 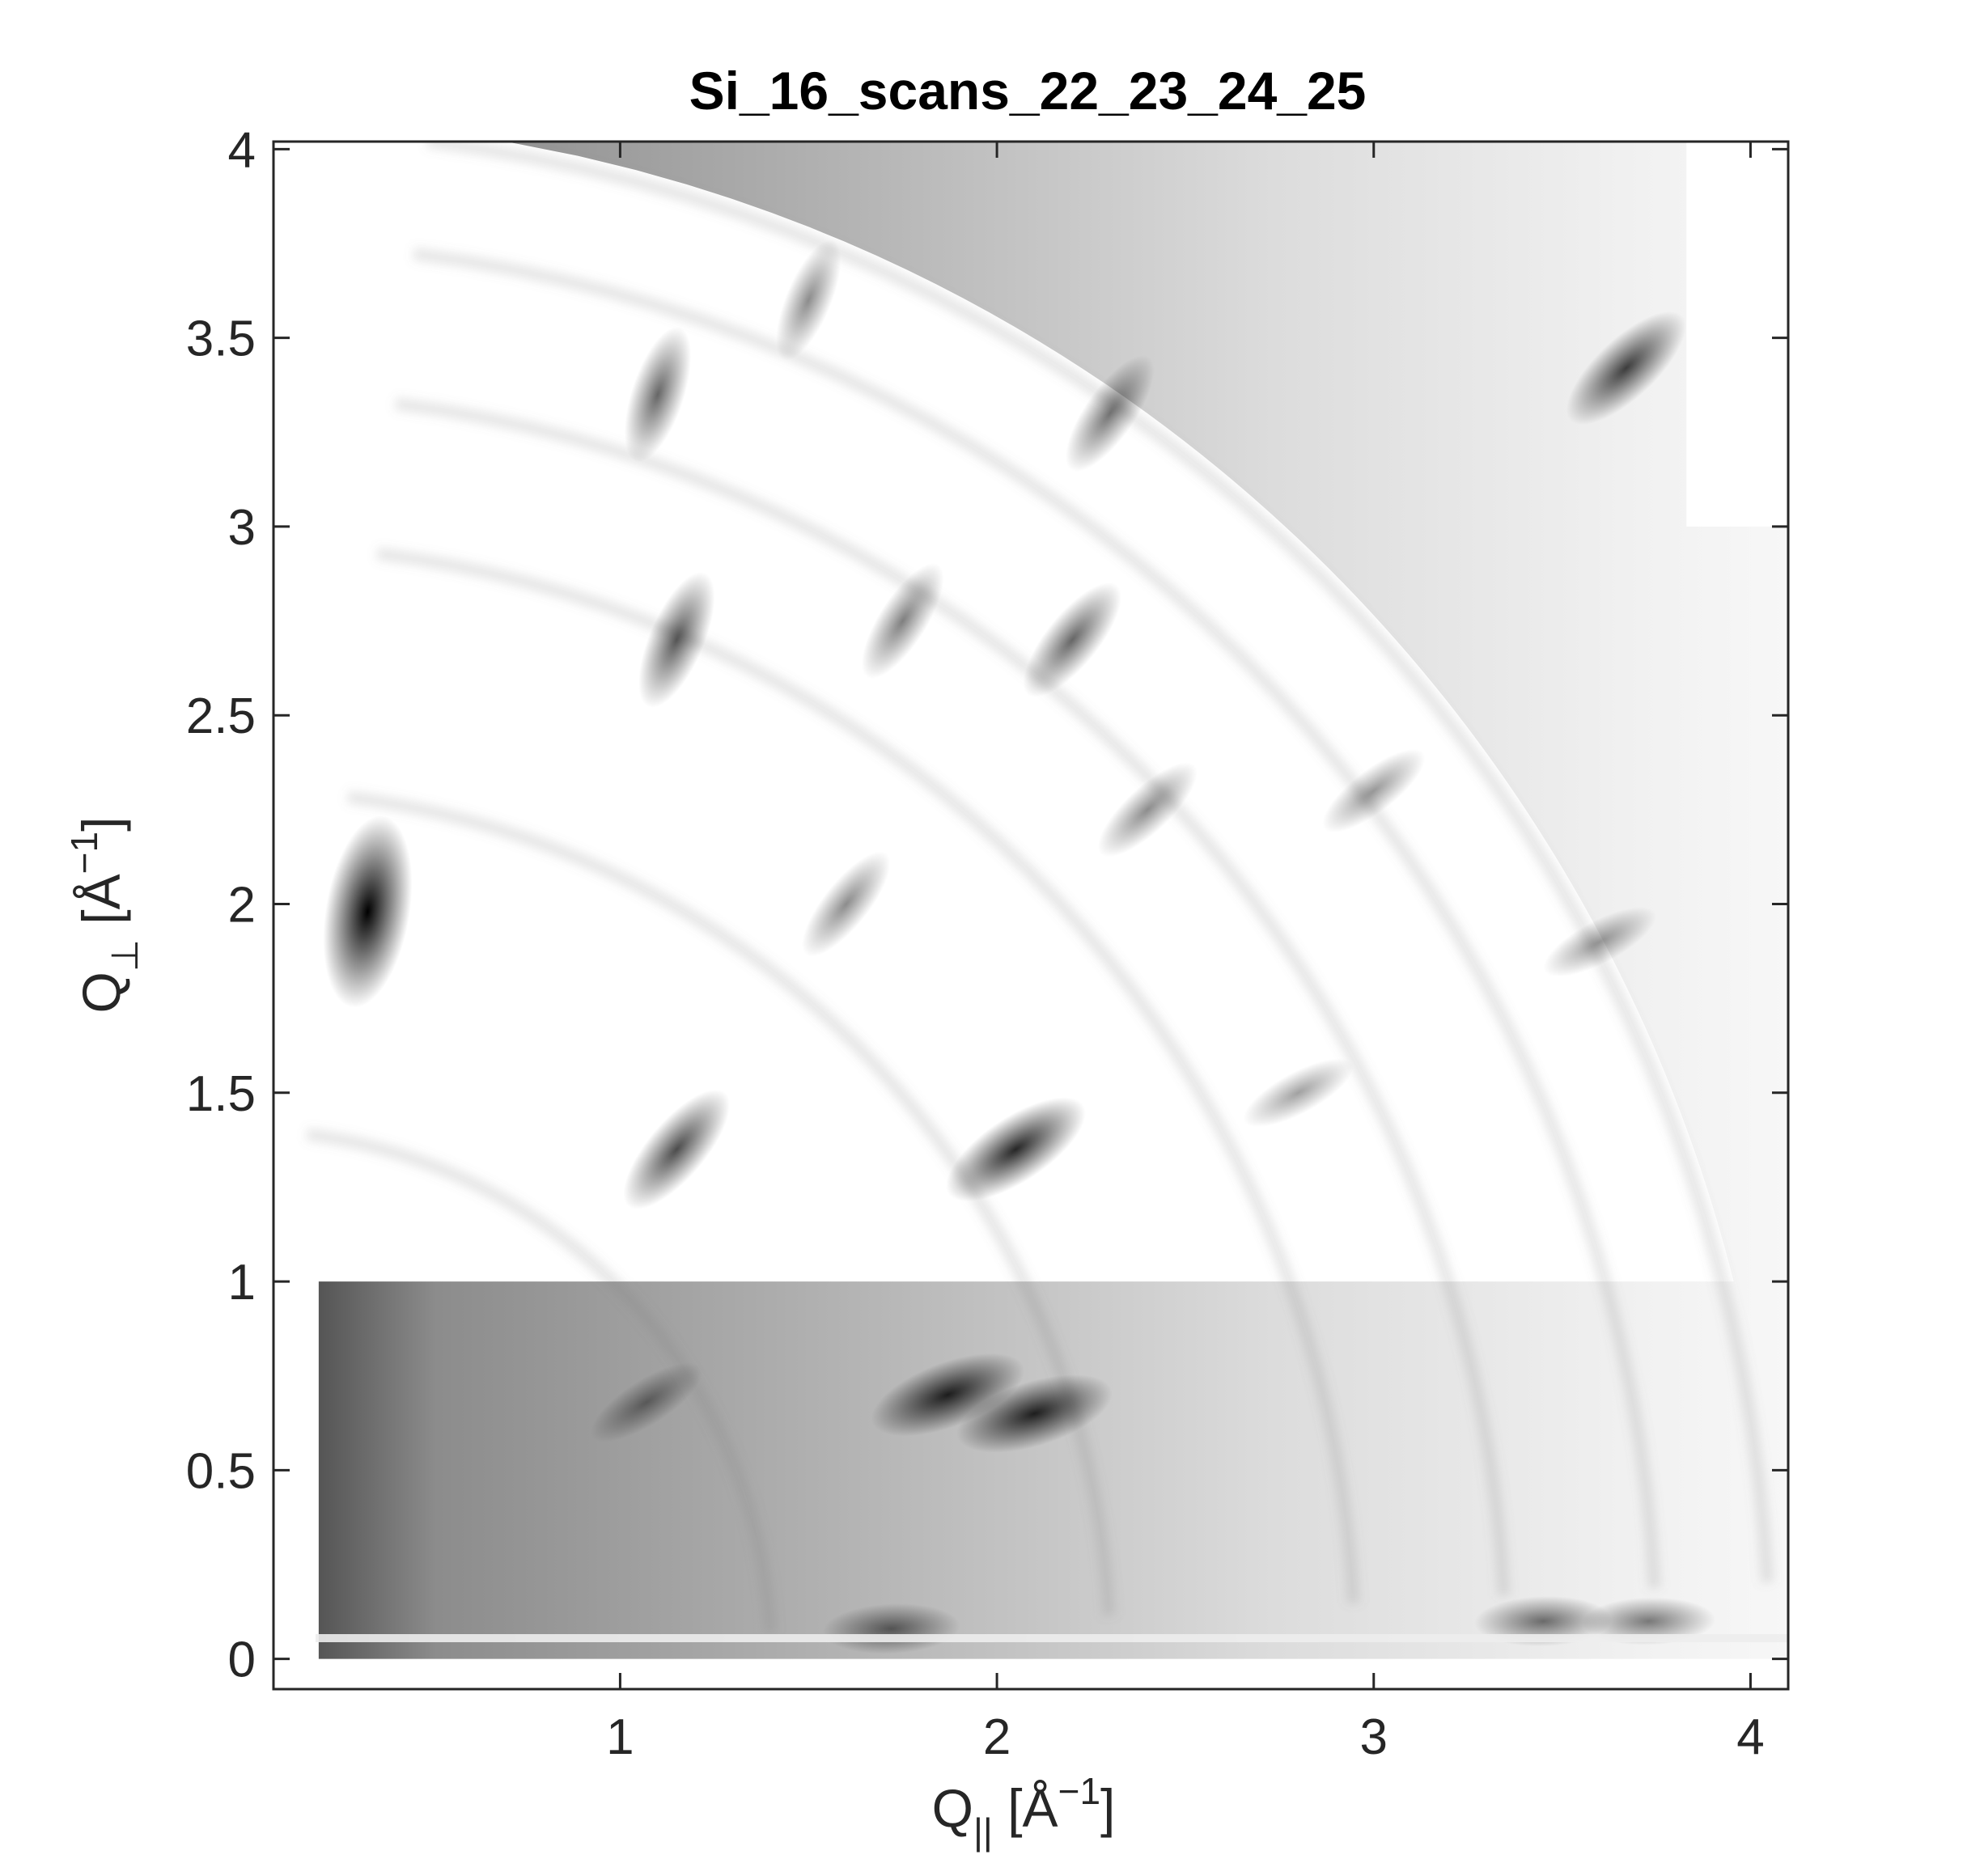 What do you see at coordinates (242, 150) in the screenshot?
I see `y-tick-label: 4` at bounding box center [242, 150].